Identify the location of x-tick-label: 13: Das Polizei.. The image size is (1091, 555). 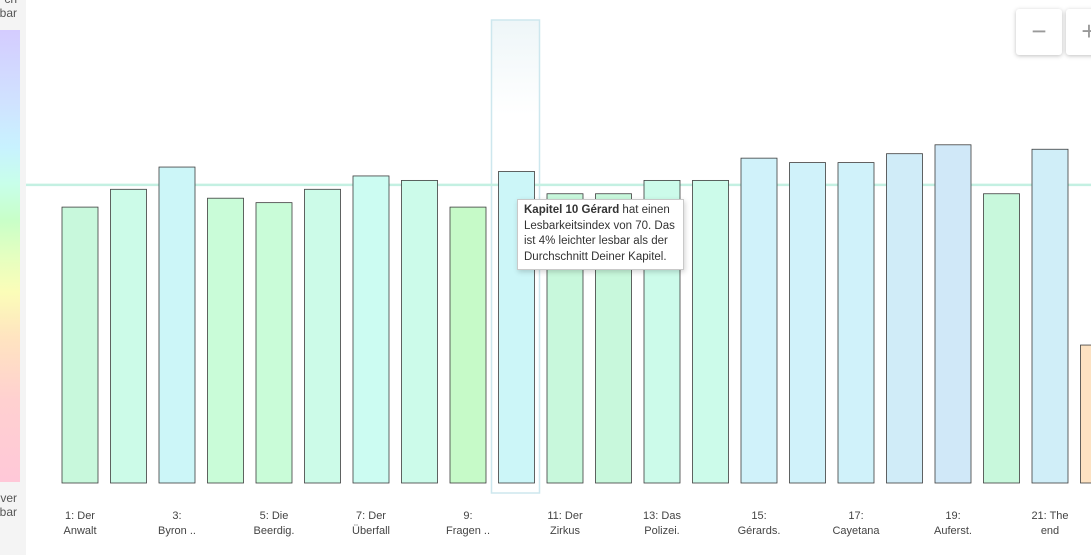
(662, 523).